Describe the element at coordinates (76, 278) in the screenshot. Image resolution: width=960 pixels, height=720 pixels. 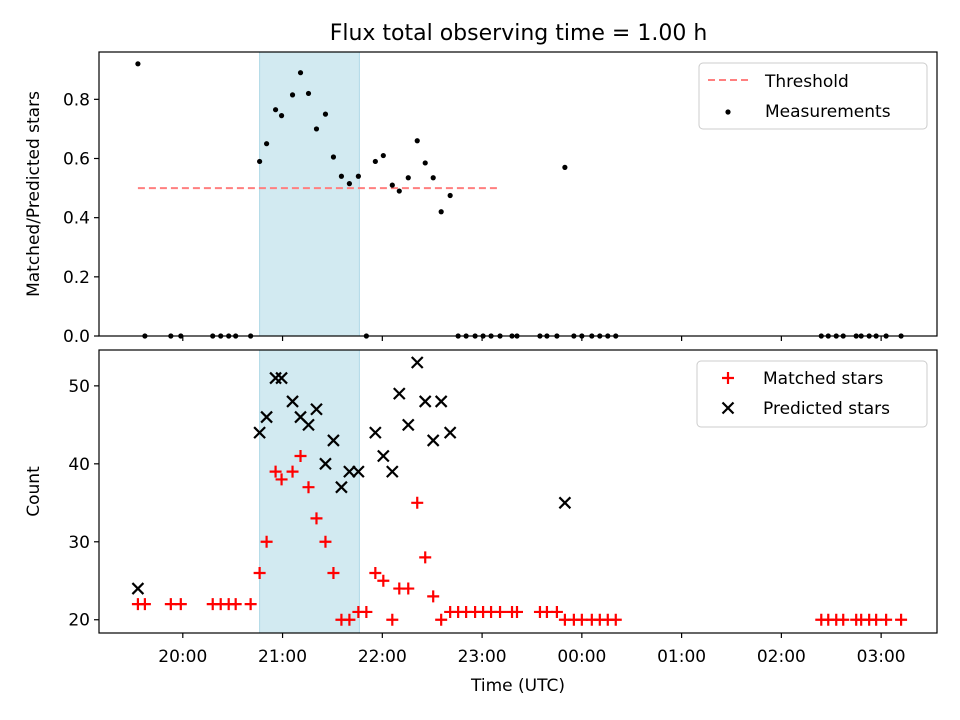
I see `y-tick-label: 0.2` at that location.